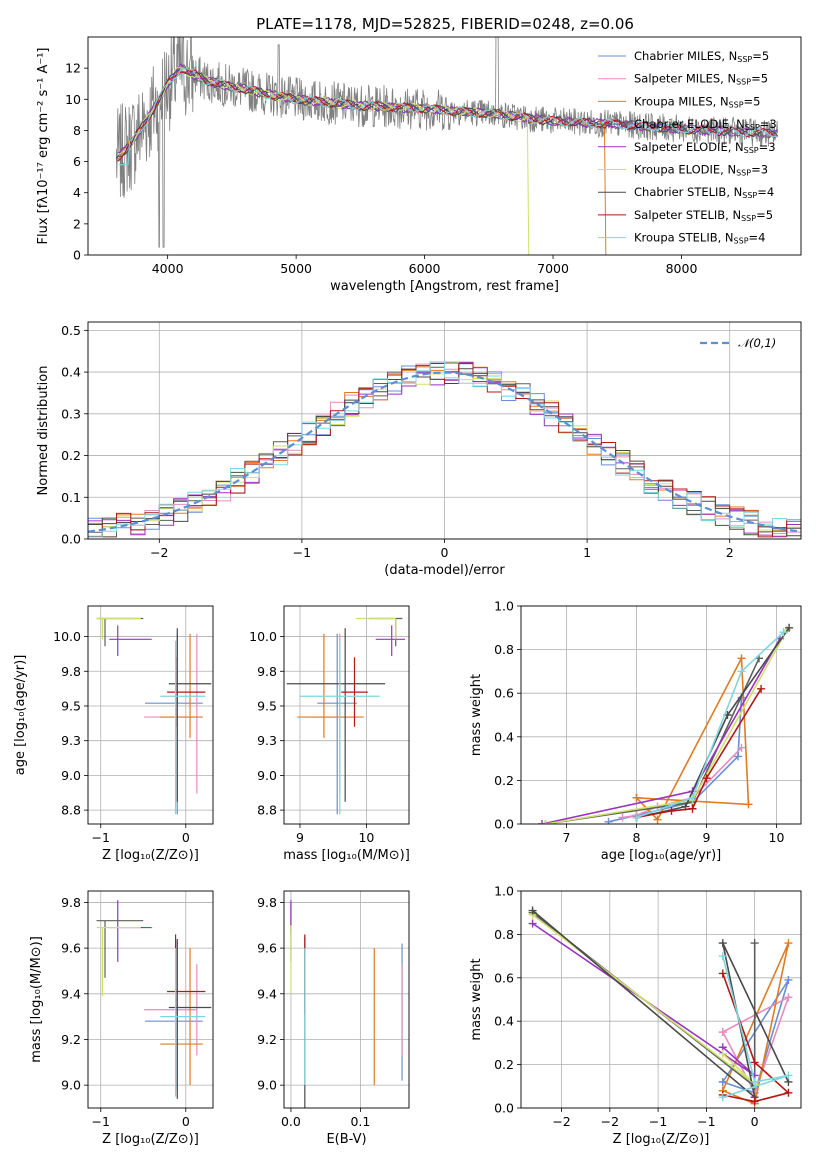 This screenshot has height=1170, width=819. Describe the element at coordinates (504, 891) in the screenshot. I see `y-tick-label: 1.0` at that location.